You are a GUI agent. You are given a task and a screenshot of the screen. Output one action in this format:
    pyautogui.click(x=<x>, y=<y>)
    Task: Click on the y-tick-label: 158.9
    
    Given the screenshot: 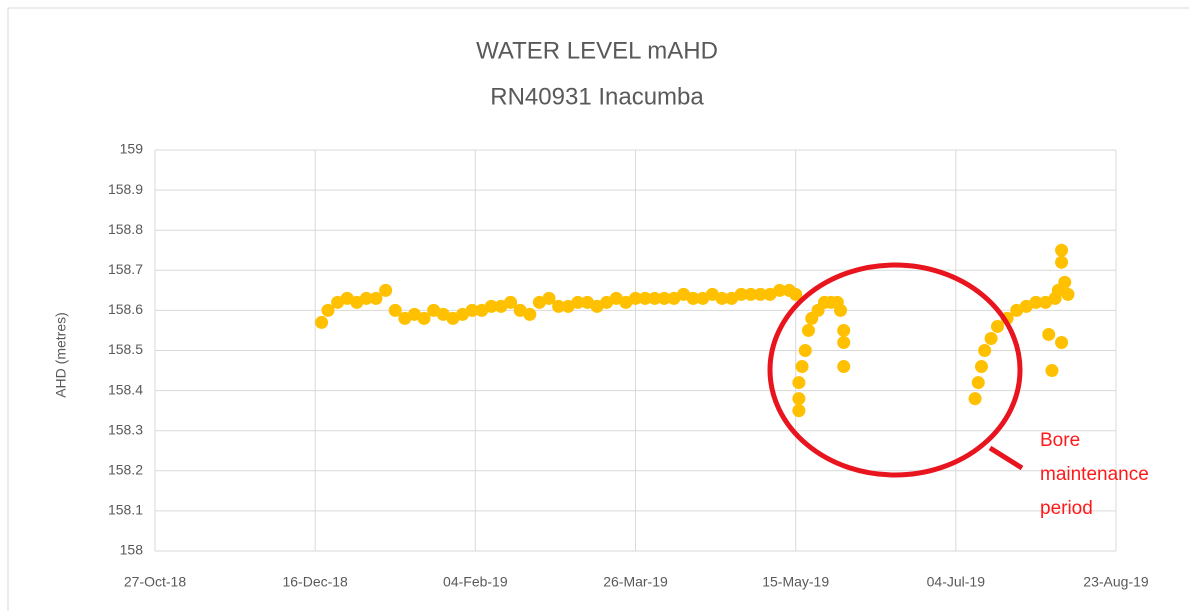 What is the action you would take?
    pyautogui.click(x=125, y=189)
    